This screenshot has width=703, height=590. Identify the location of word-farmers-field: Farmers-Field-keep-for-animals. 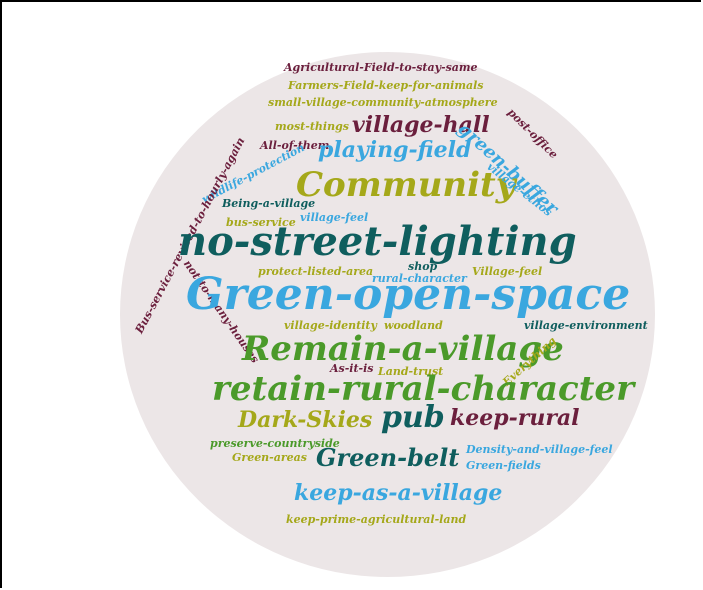
(386, 85).